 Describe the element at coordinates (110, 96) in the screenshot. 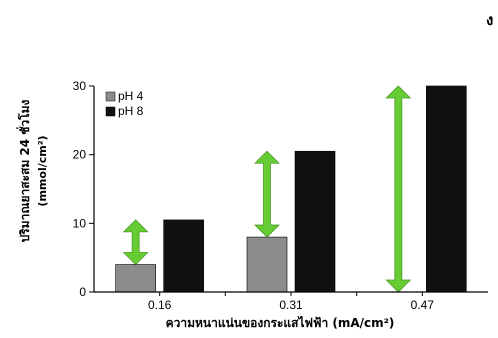

I see `legend-swatch-ph4` at that location.